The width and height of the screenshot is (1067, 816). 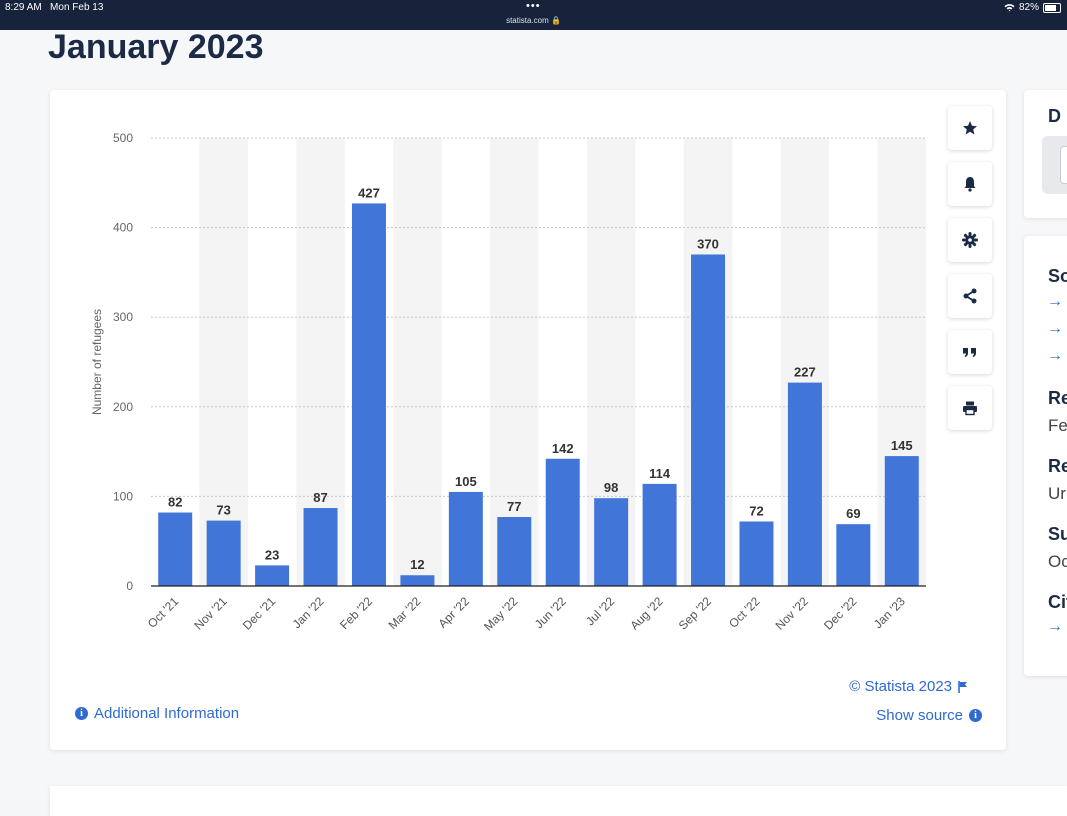 What do you see at coordinates (1052, 7) in the screenshot?
I see `battery-icon` at bounding box center [1052, 7].